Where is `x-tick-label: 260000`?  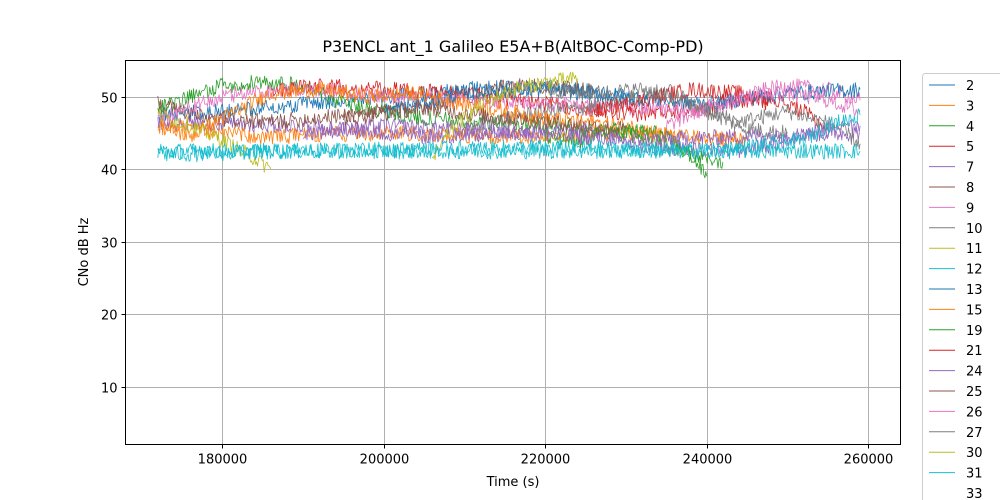 x-tick-label: 260000 is located at coordinates (869, 460).